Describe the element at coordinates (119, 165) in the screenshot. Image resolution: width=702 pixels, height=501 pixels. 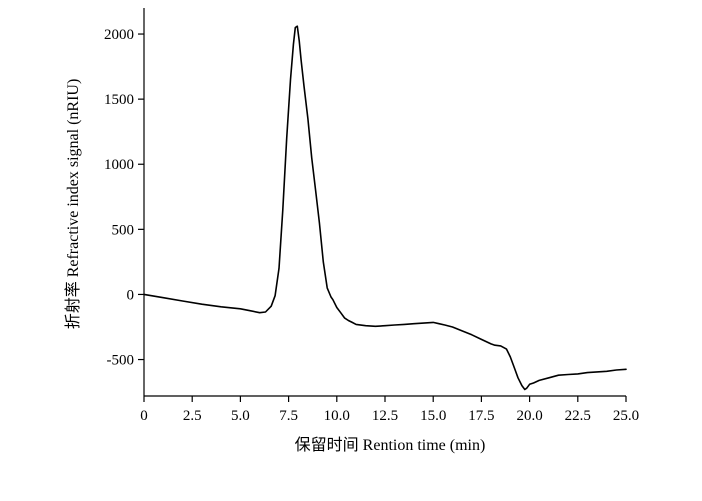
I see `y-tick-label: 1000` at that location.